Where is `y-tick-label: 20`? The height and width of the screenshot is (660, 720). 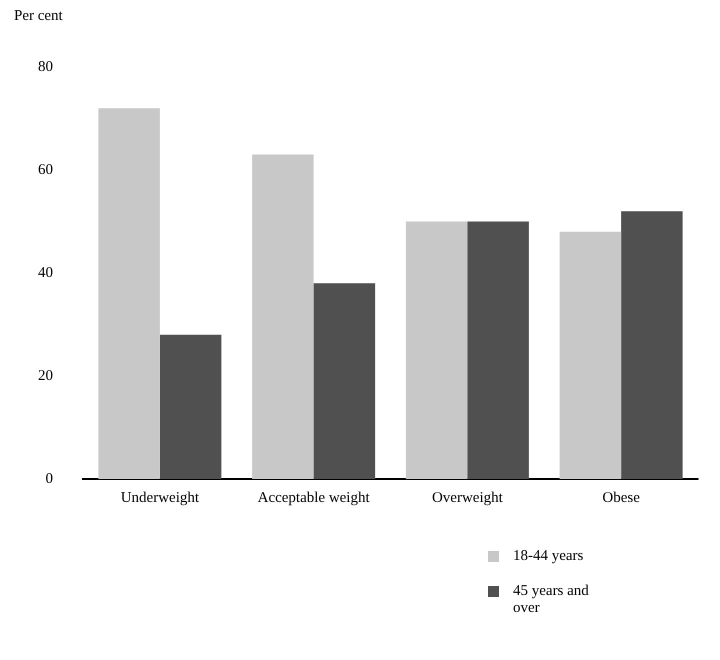
y-tick-label: 20 is located at coordinates (45, 376).